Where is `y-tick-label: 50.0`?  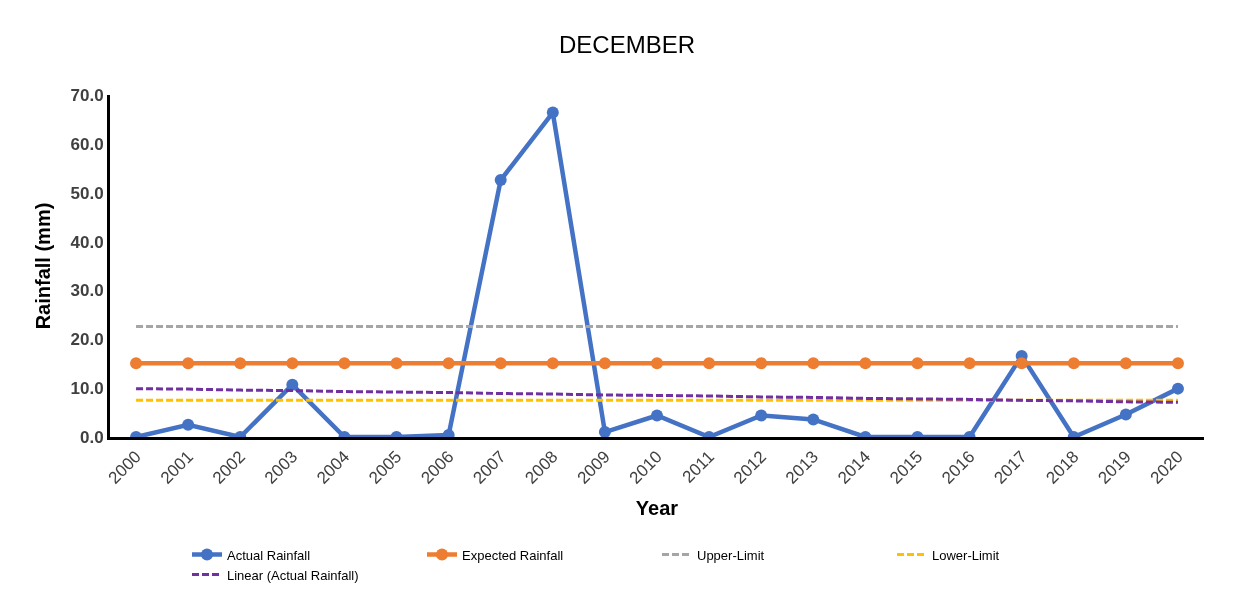
y-tick-label: 50.0 is located at coordinates (87, 193).